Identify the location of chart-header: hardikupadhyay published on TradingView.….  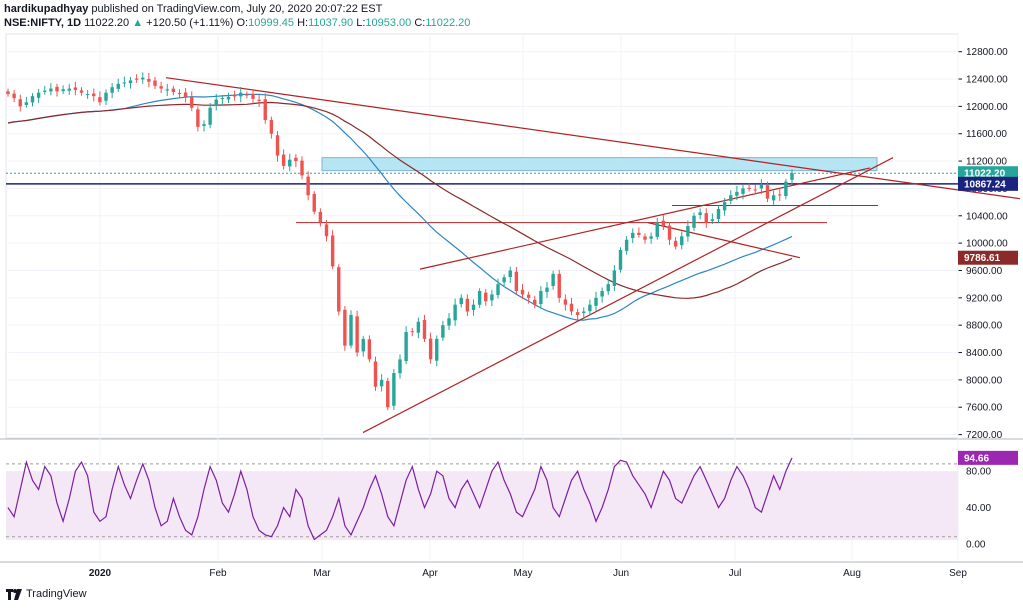
(237, 16).